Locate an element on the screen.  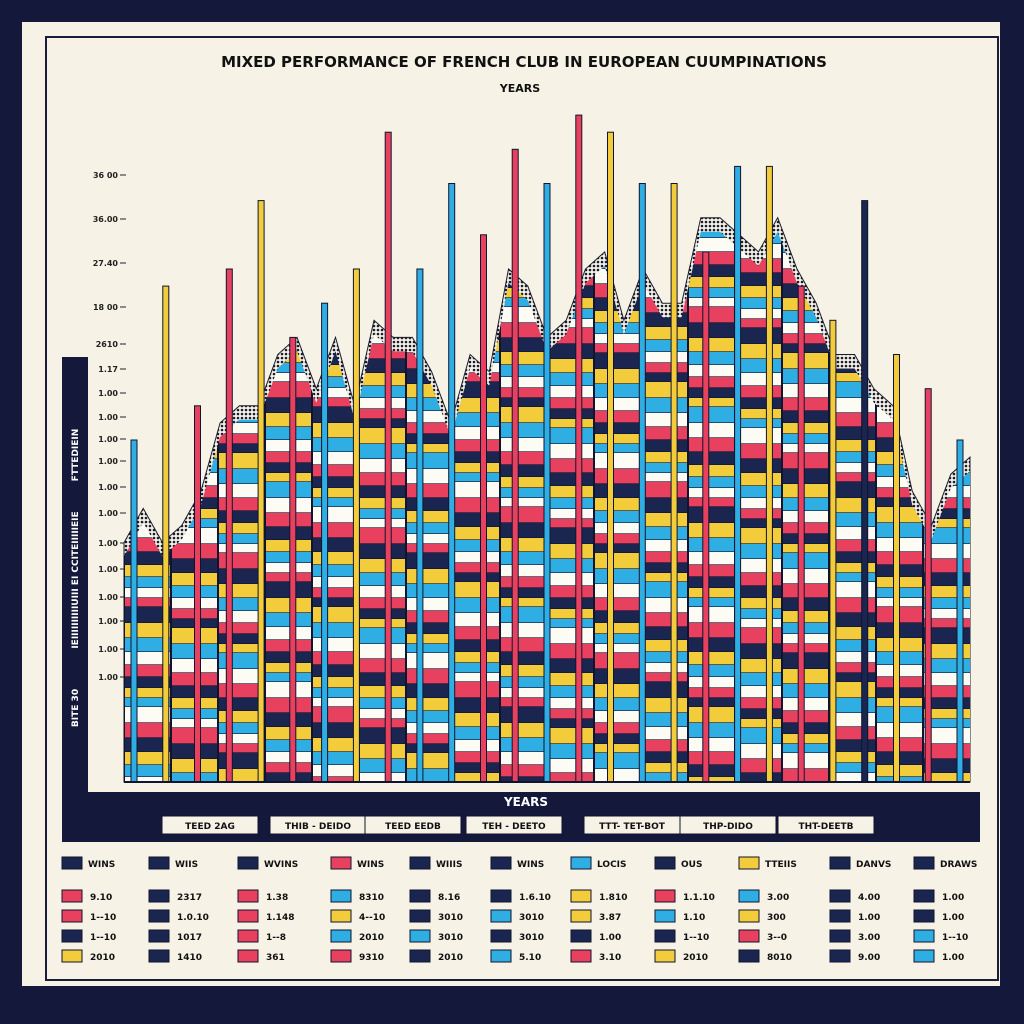
legend-swatch is located at coordinates (159, 863).